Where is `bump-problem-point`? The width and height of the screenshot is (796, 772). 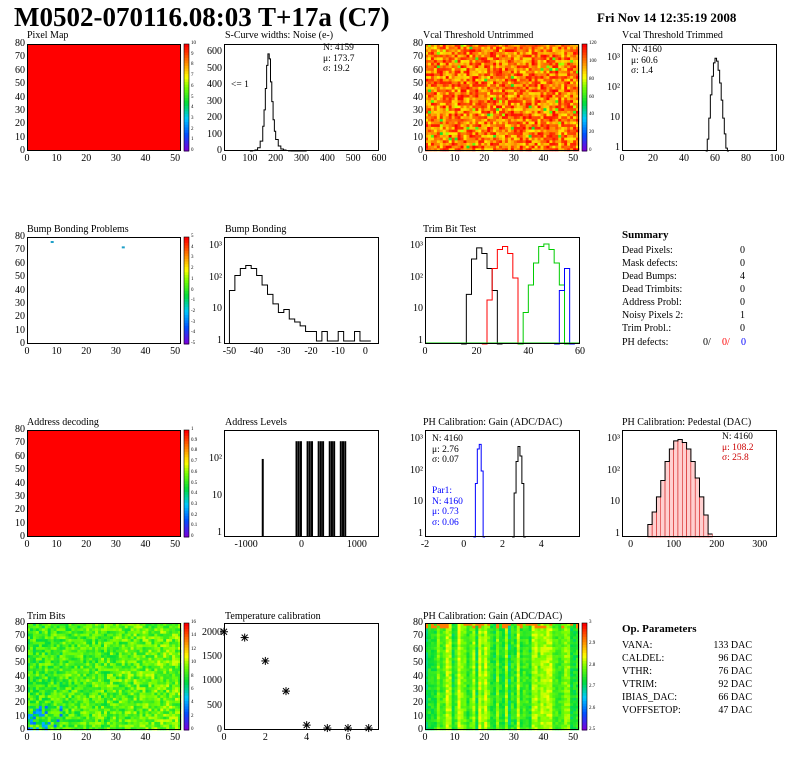
bump-problem-point is located at coordinates (52, 242).